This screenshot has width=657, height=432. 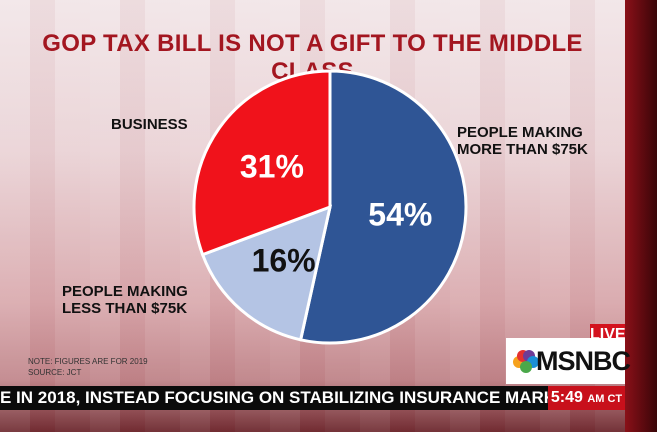 I want to click on note-source: SOURCE: JCT, so click(x=55, y=372).